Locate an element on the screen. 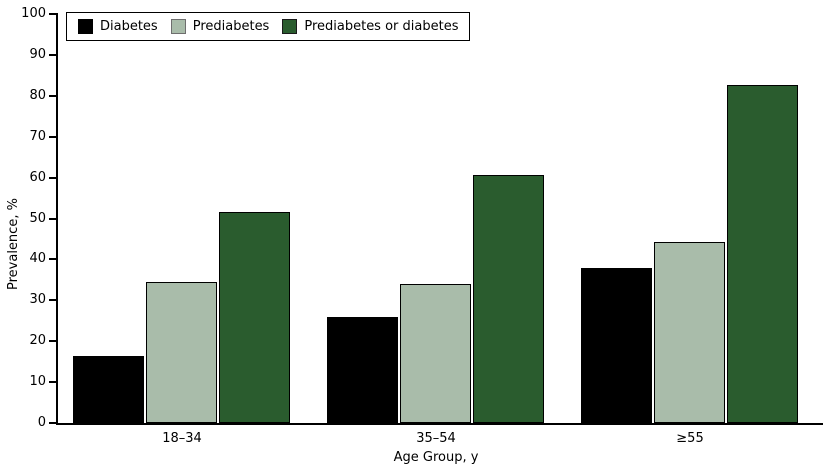 This screenshot has height=475, width=825. y-tick-label: 20 is located at coordinates (37, 340).